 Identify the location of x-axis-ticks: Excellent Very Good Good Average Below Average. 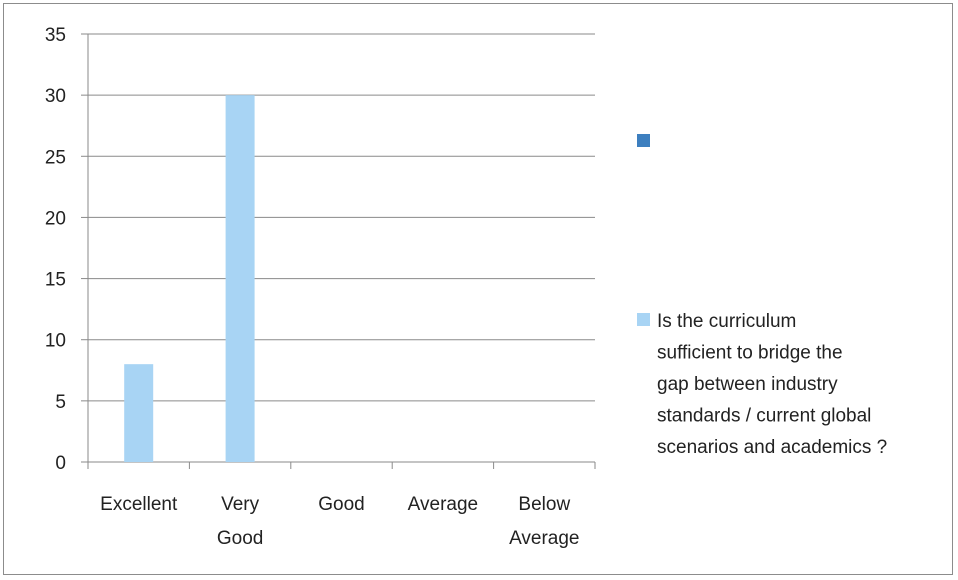
(341, 505).